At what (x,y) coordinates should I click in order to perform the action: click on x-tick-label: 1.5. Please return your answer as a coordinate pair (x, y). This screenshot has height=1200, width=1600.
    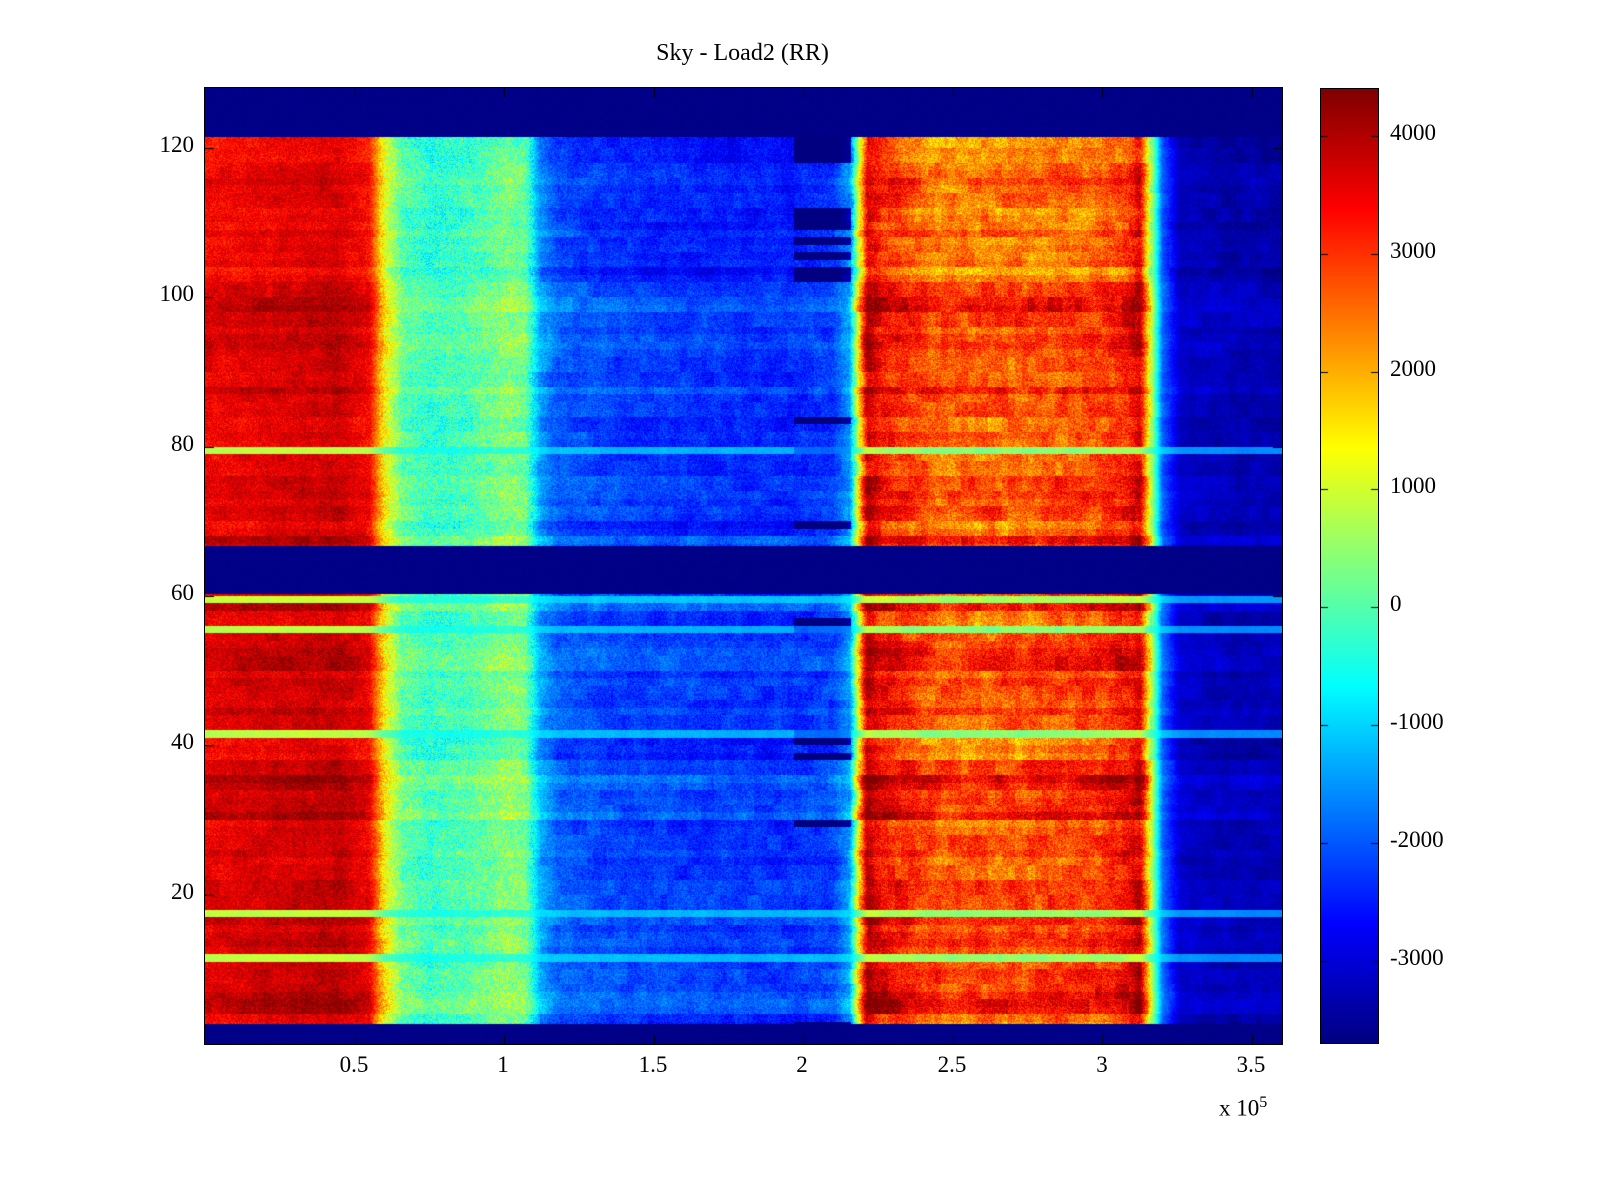
    Looking at the image, I should click on (653, 1064).